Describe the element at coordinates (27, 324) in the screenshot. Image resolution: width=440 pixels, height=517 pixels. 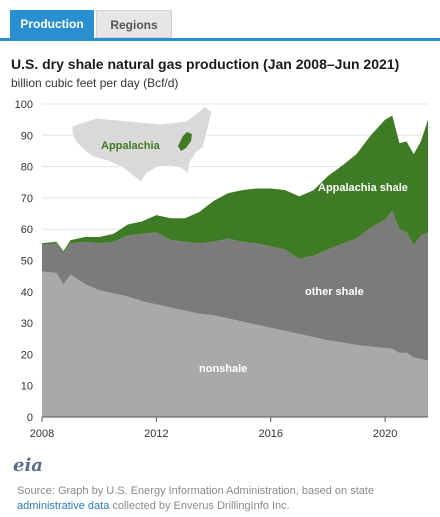
I see `y-tick-label-30: 30` at that location.